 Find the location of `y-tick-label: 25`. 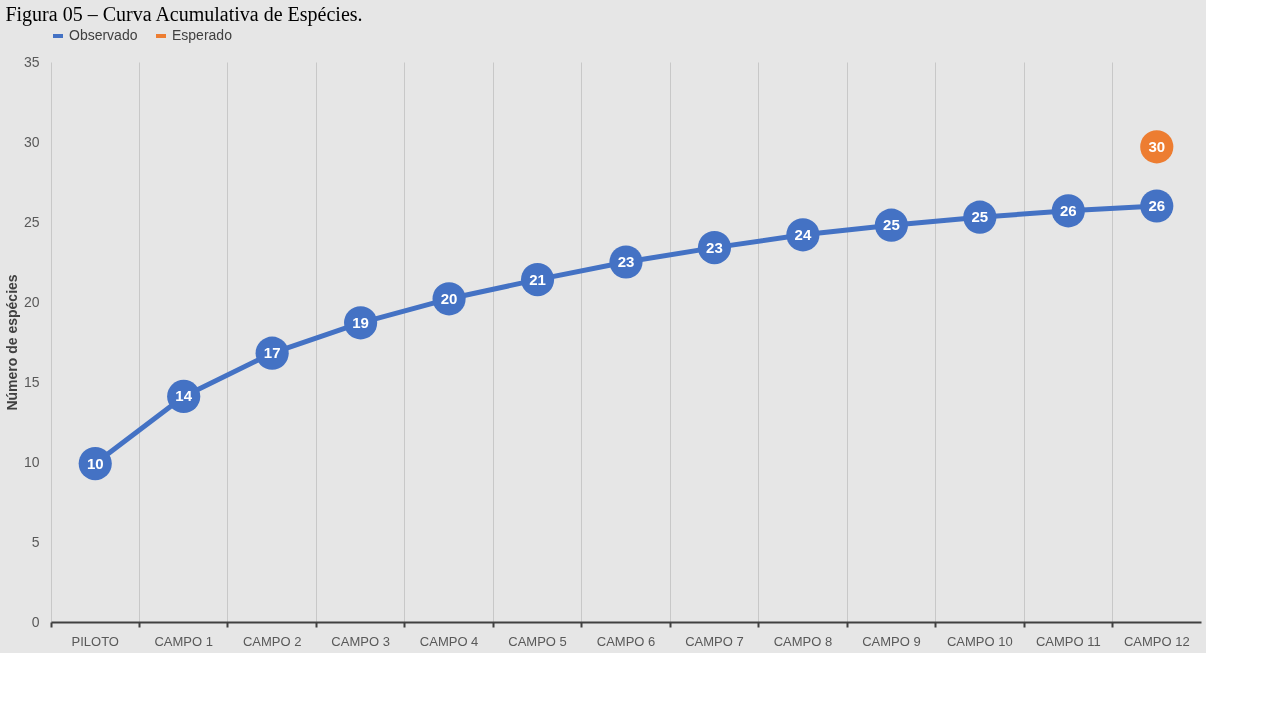

y-tick-label: 25 is located at coordinates (31, 221).